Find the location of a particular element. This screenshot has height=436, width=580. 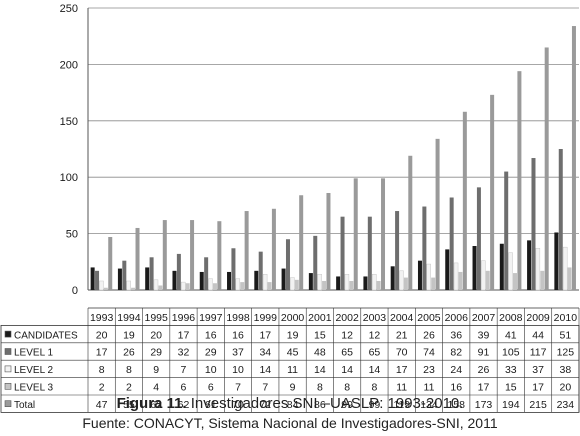

x-tick-label: 2006 is located at coordinates (457, 318).